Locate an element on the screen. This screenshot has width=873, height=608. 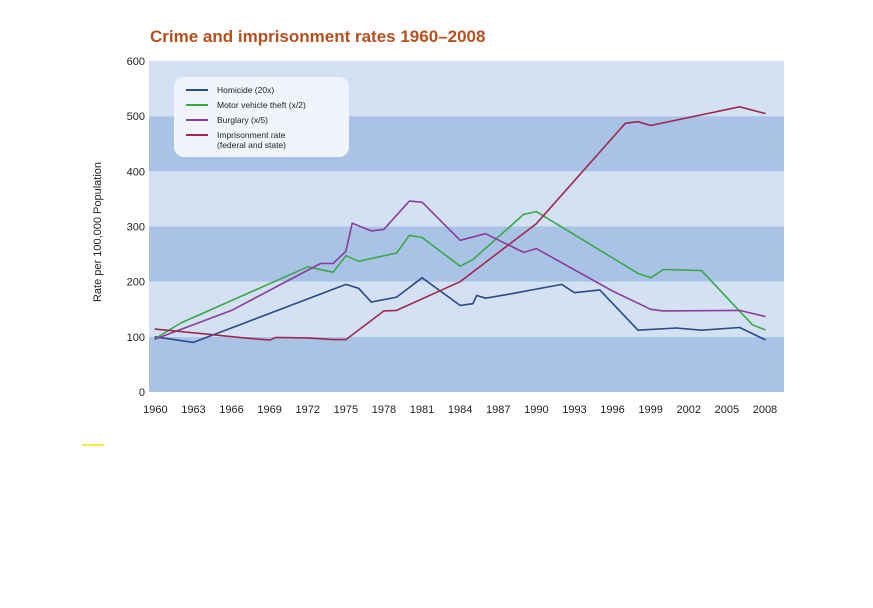
y-tick-label: 600 is located at coordinates (136, 62).